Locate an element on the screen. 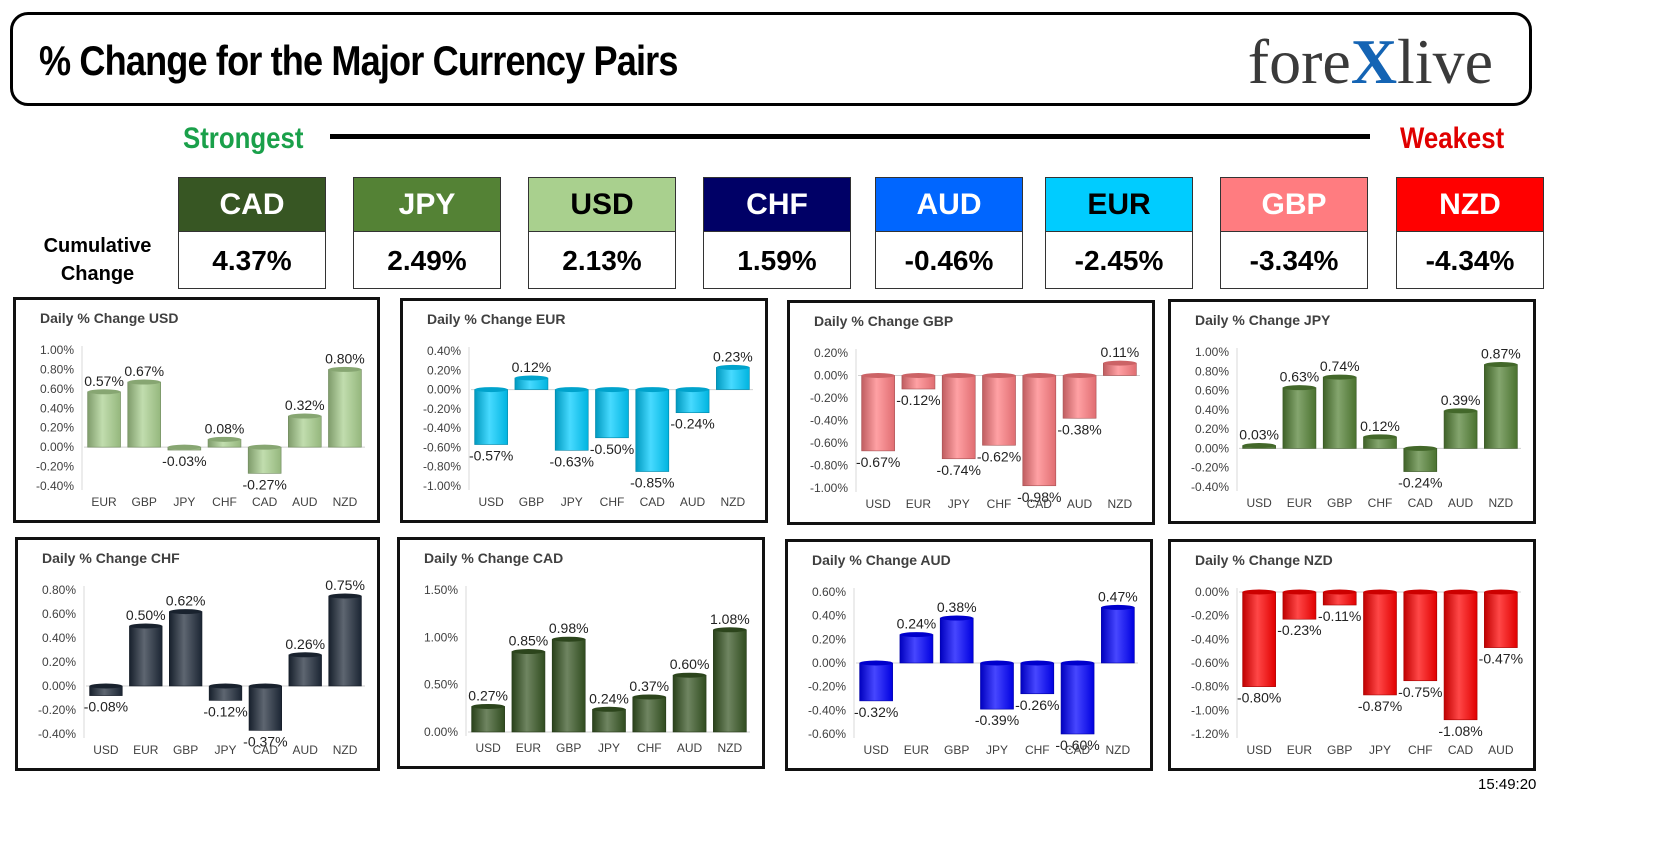 The height and width of the screenshot is (849, 1659). forexlive-logo: foreXlive is located at coordinates (1370, 61).